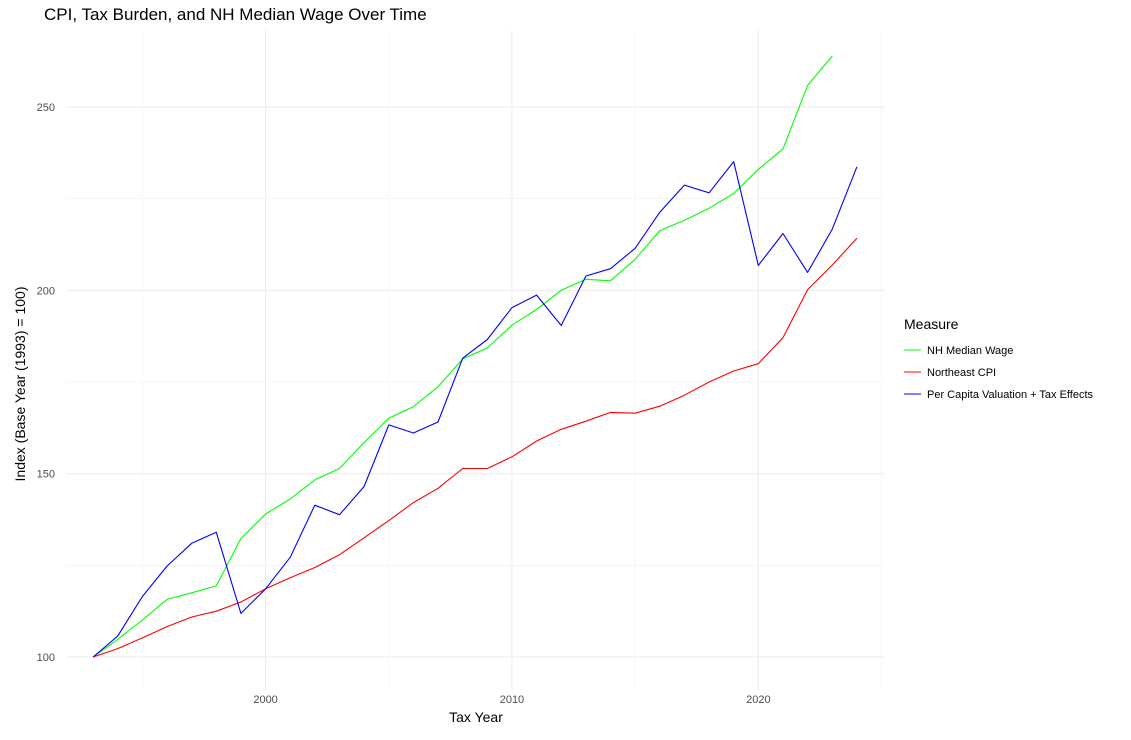  I want to click on legend-label: Per Capita Valuation + Tax Effects, so click(1010, 395).